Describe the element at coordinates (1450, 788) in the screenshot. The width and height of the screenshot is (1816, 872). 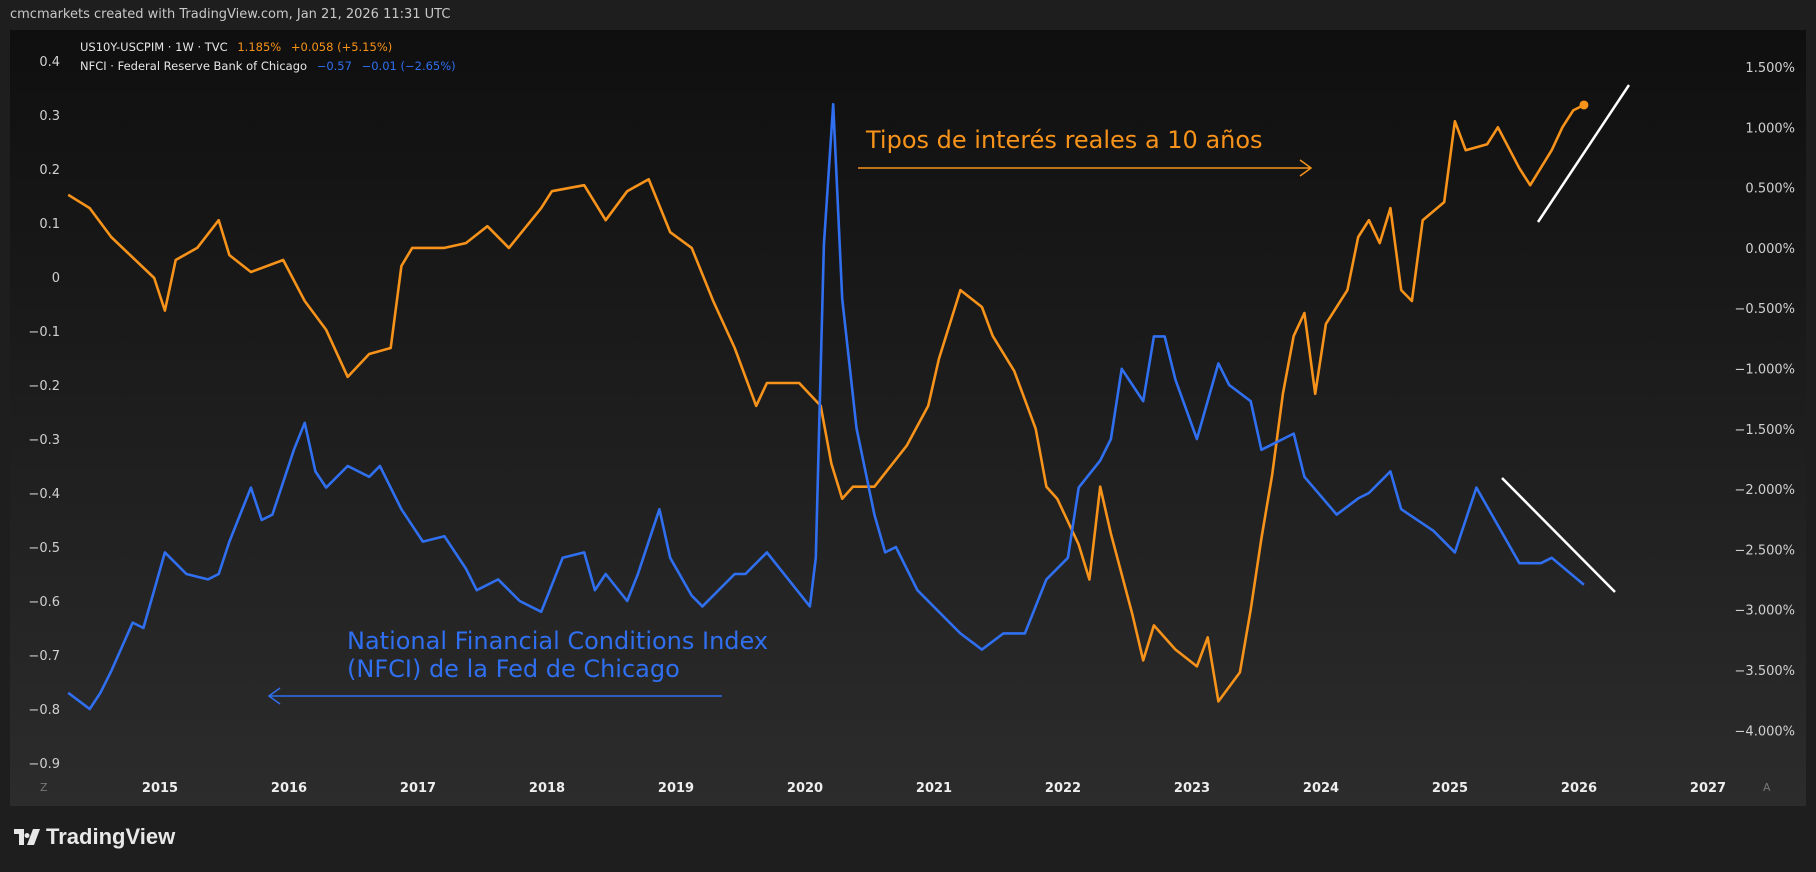
I see `time-axis-tick: 2025` at that location.